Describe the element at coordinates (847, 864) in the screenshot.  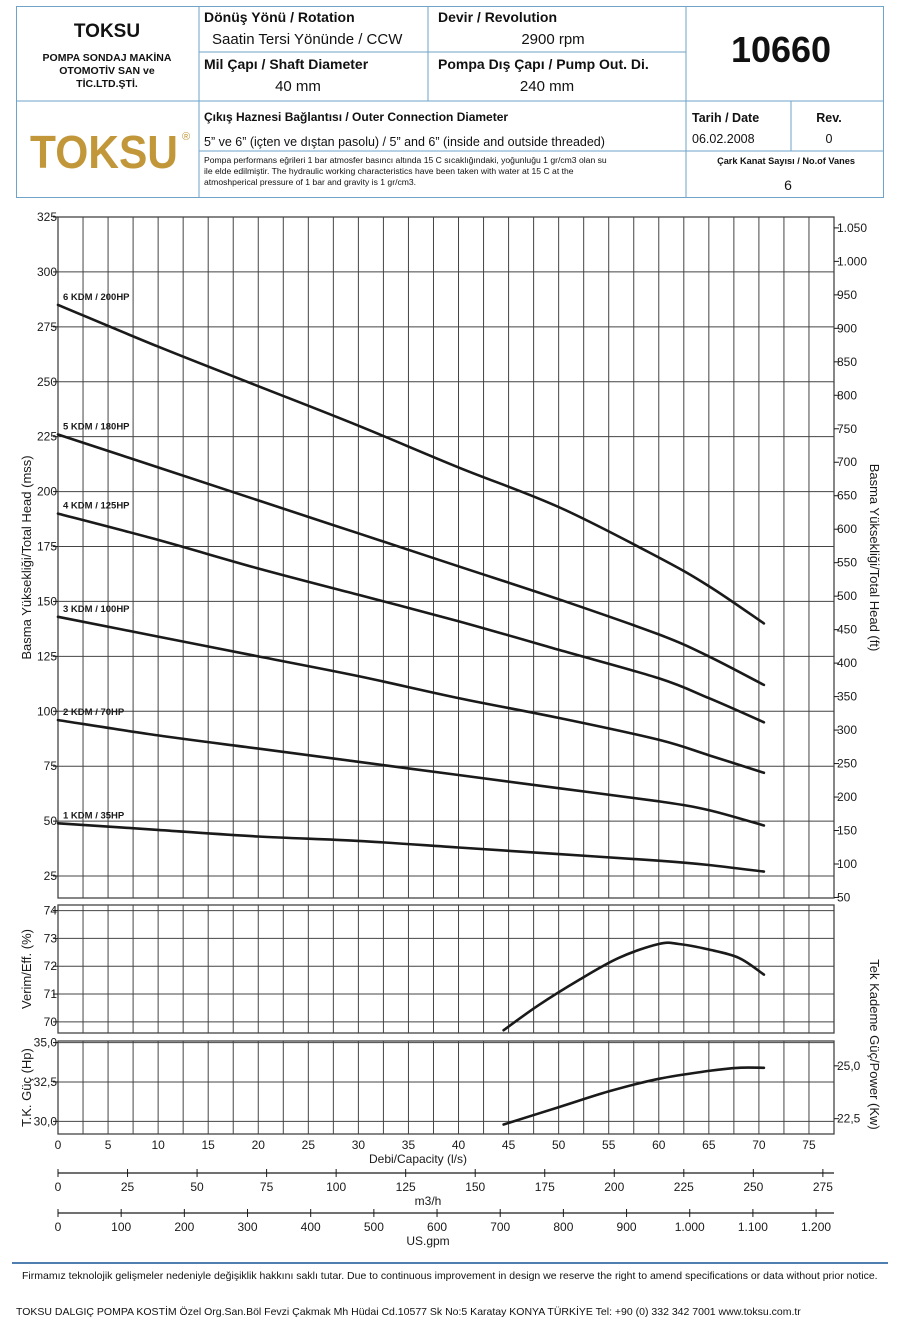
I see `head-ft-tick-label: 100` at that location.